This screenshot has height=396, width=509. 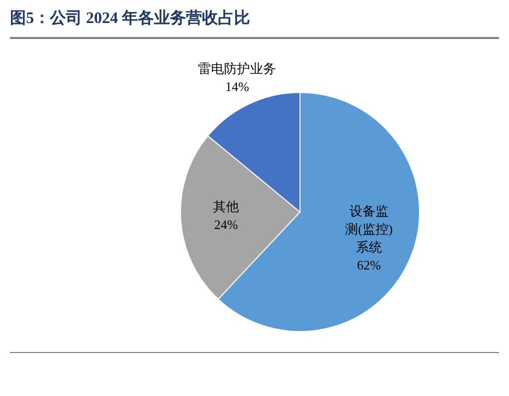 I want to click on data-label: 14%, so click(x=237, y=86).